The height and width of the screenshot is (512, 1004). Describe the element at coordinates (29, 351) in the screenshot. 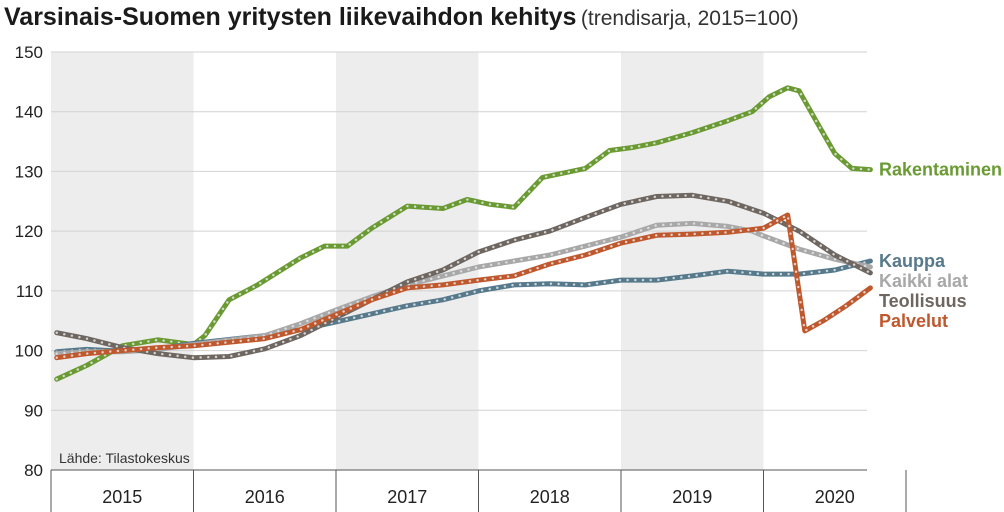

I see `y-tick-label-100: 100` at that location.